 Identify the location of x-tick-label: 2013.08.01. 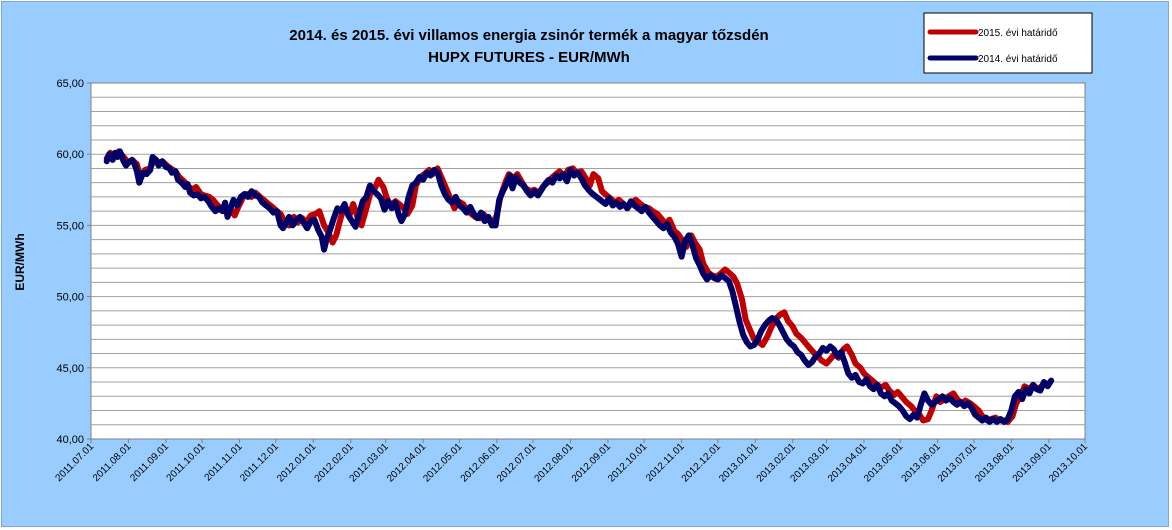
(994, 462).